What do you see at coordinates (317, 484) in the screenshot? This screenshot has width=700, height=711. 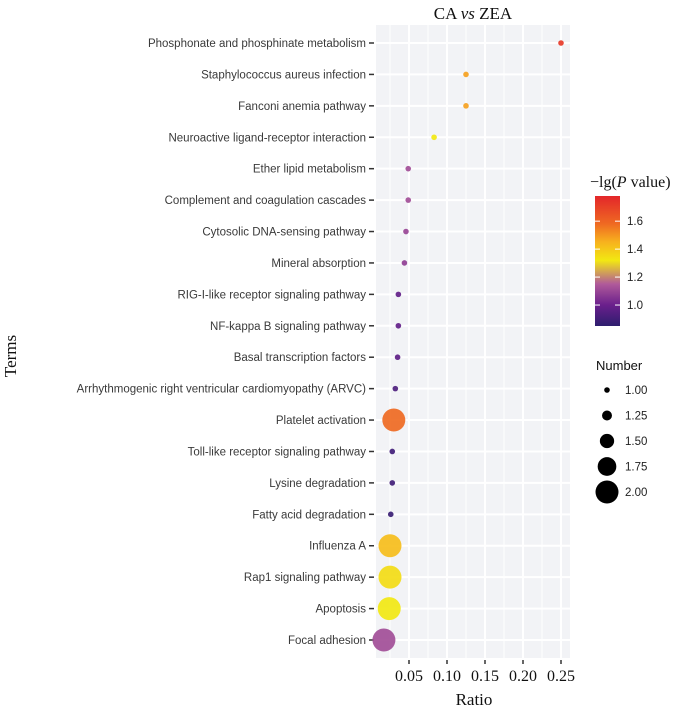 I see `term-label: Lysine degradation` at bounding box center [317, 484].